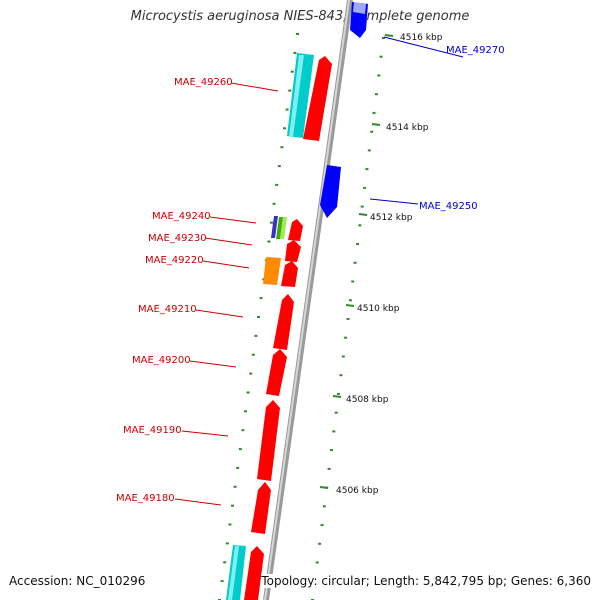  I want to click on accession-text: Accession: NC_010296, so click(77, 581).